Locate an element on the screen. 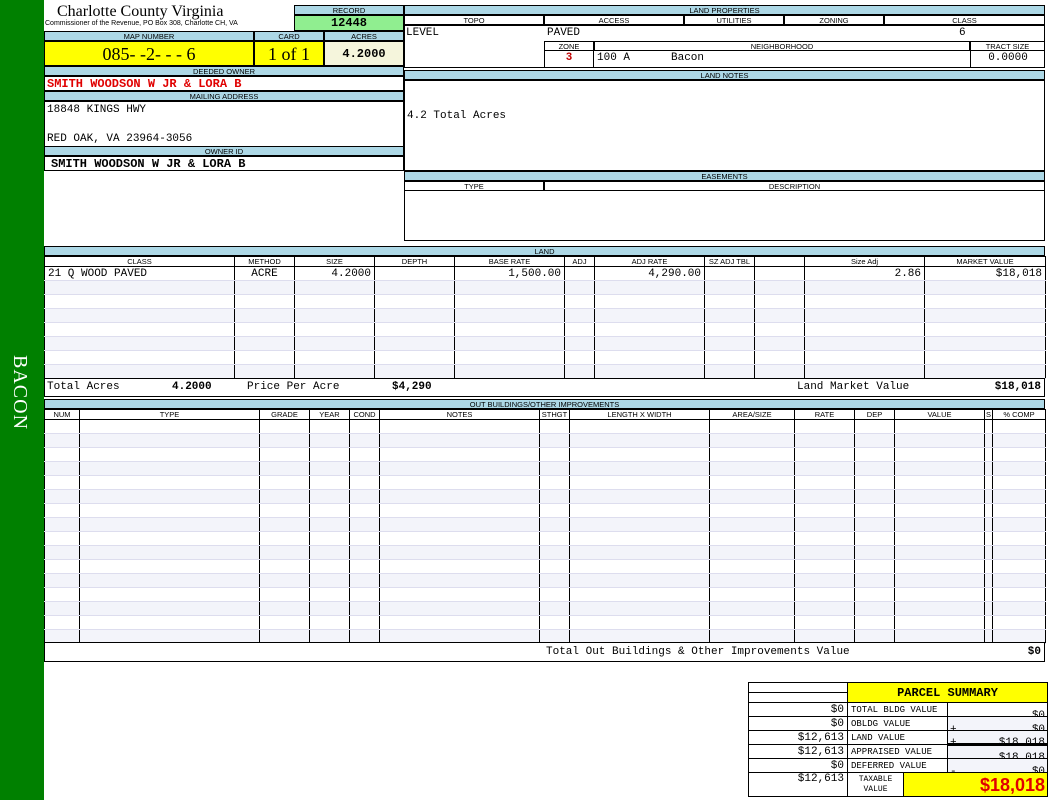 Image resolution: width=1050 pixels, height=800 pixels. utilities-header: UTILITIES is located at coordinates (734, 20).